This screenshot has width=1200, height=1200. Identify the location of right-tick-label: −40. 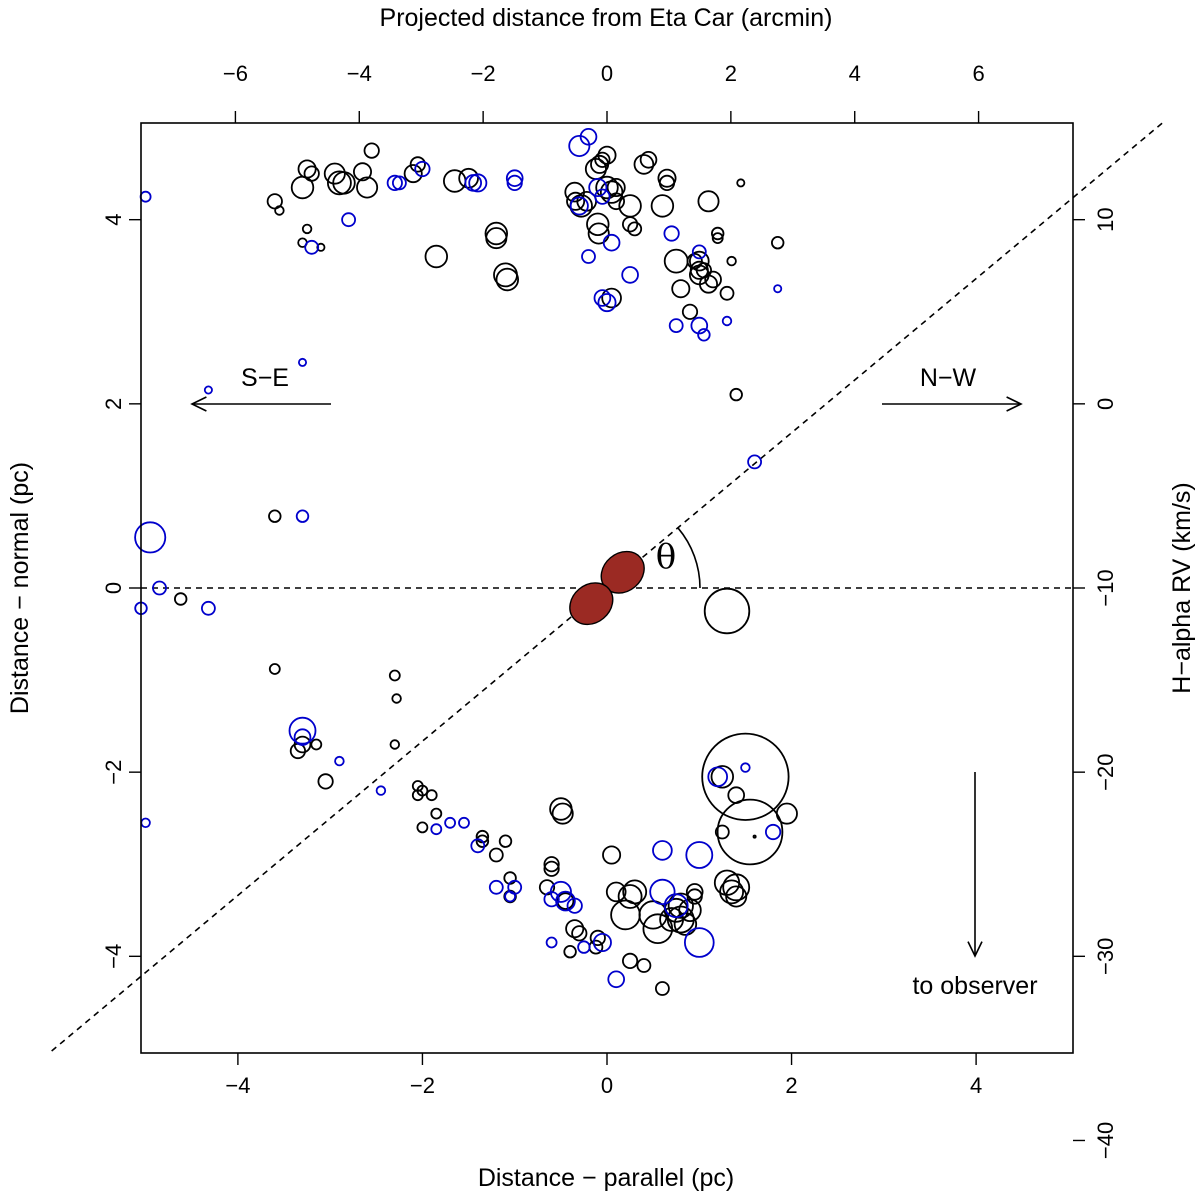
(1105, 1140).